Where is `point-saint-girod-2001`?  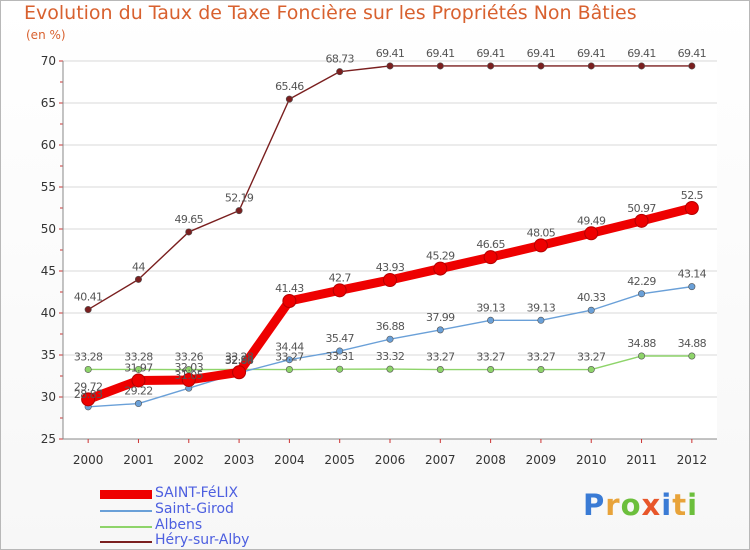 point-saint-girod-2001 is located at coordinates (138, 404).